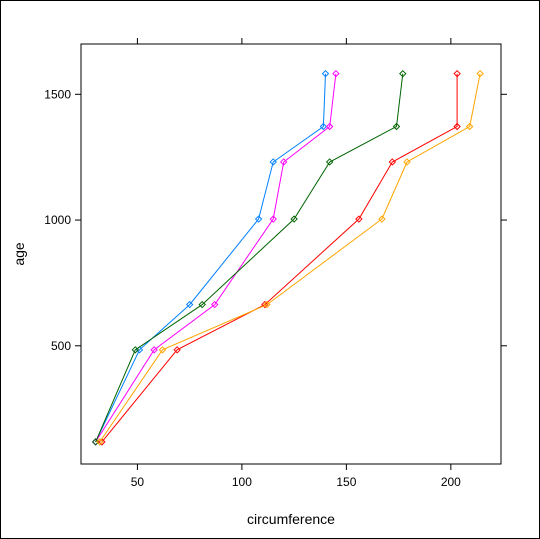 The width and height of the screenshot is (540, 539). I want to click on y-tick-label: 1500, so click(57, 94).